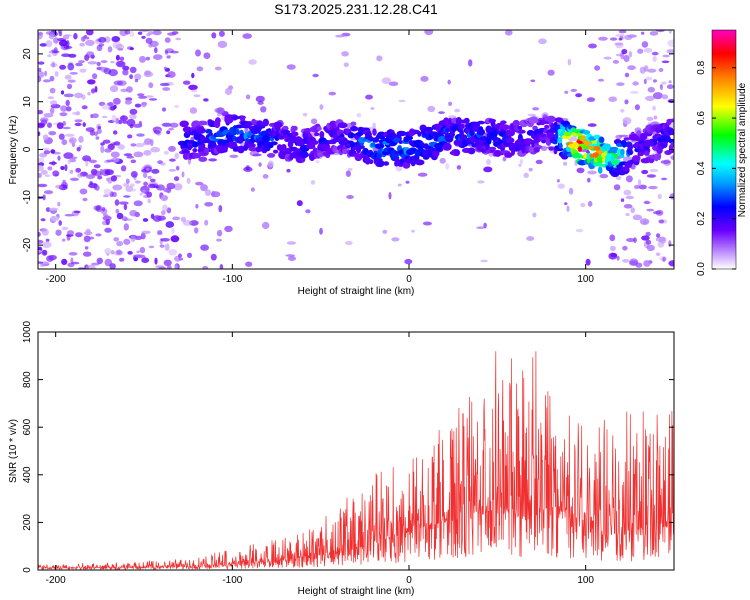 The width and height of the screenshot is (750, 600). I want to click on x-tick-label: -200, so click(56, 279).